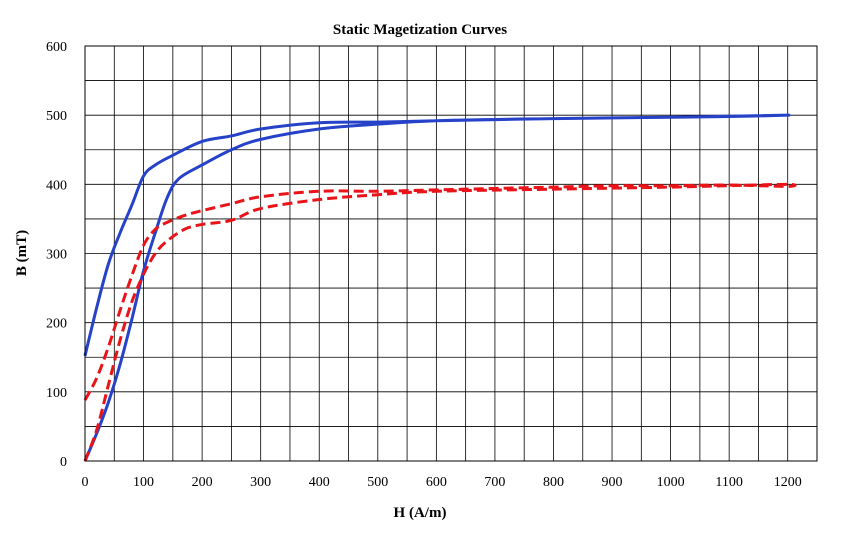 This screenshot has height=539, width=855. What do you see at coordinates (671, 482) in the screenshot?
I see `x-tick-label: 1000` at bounding box center [671, 482].